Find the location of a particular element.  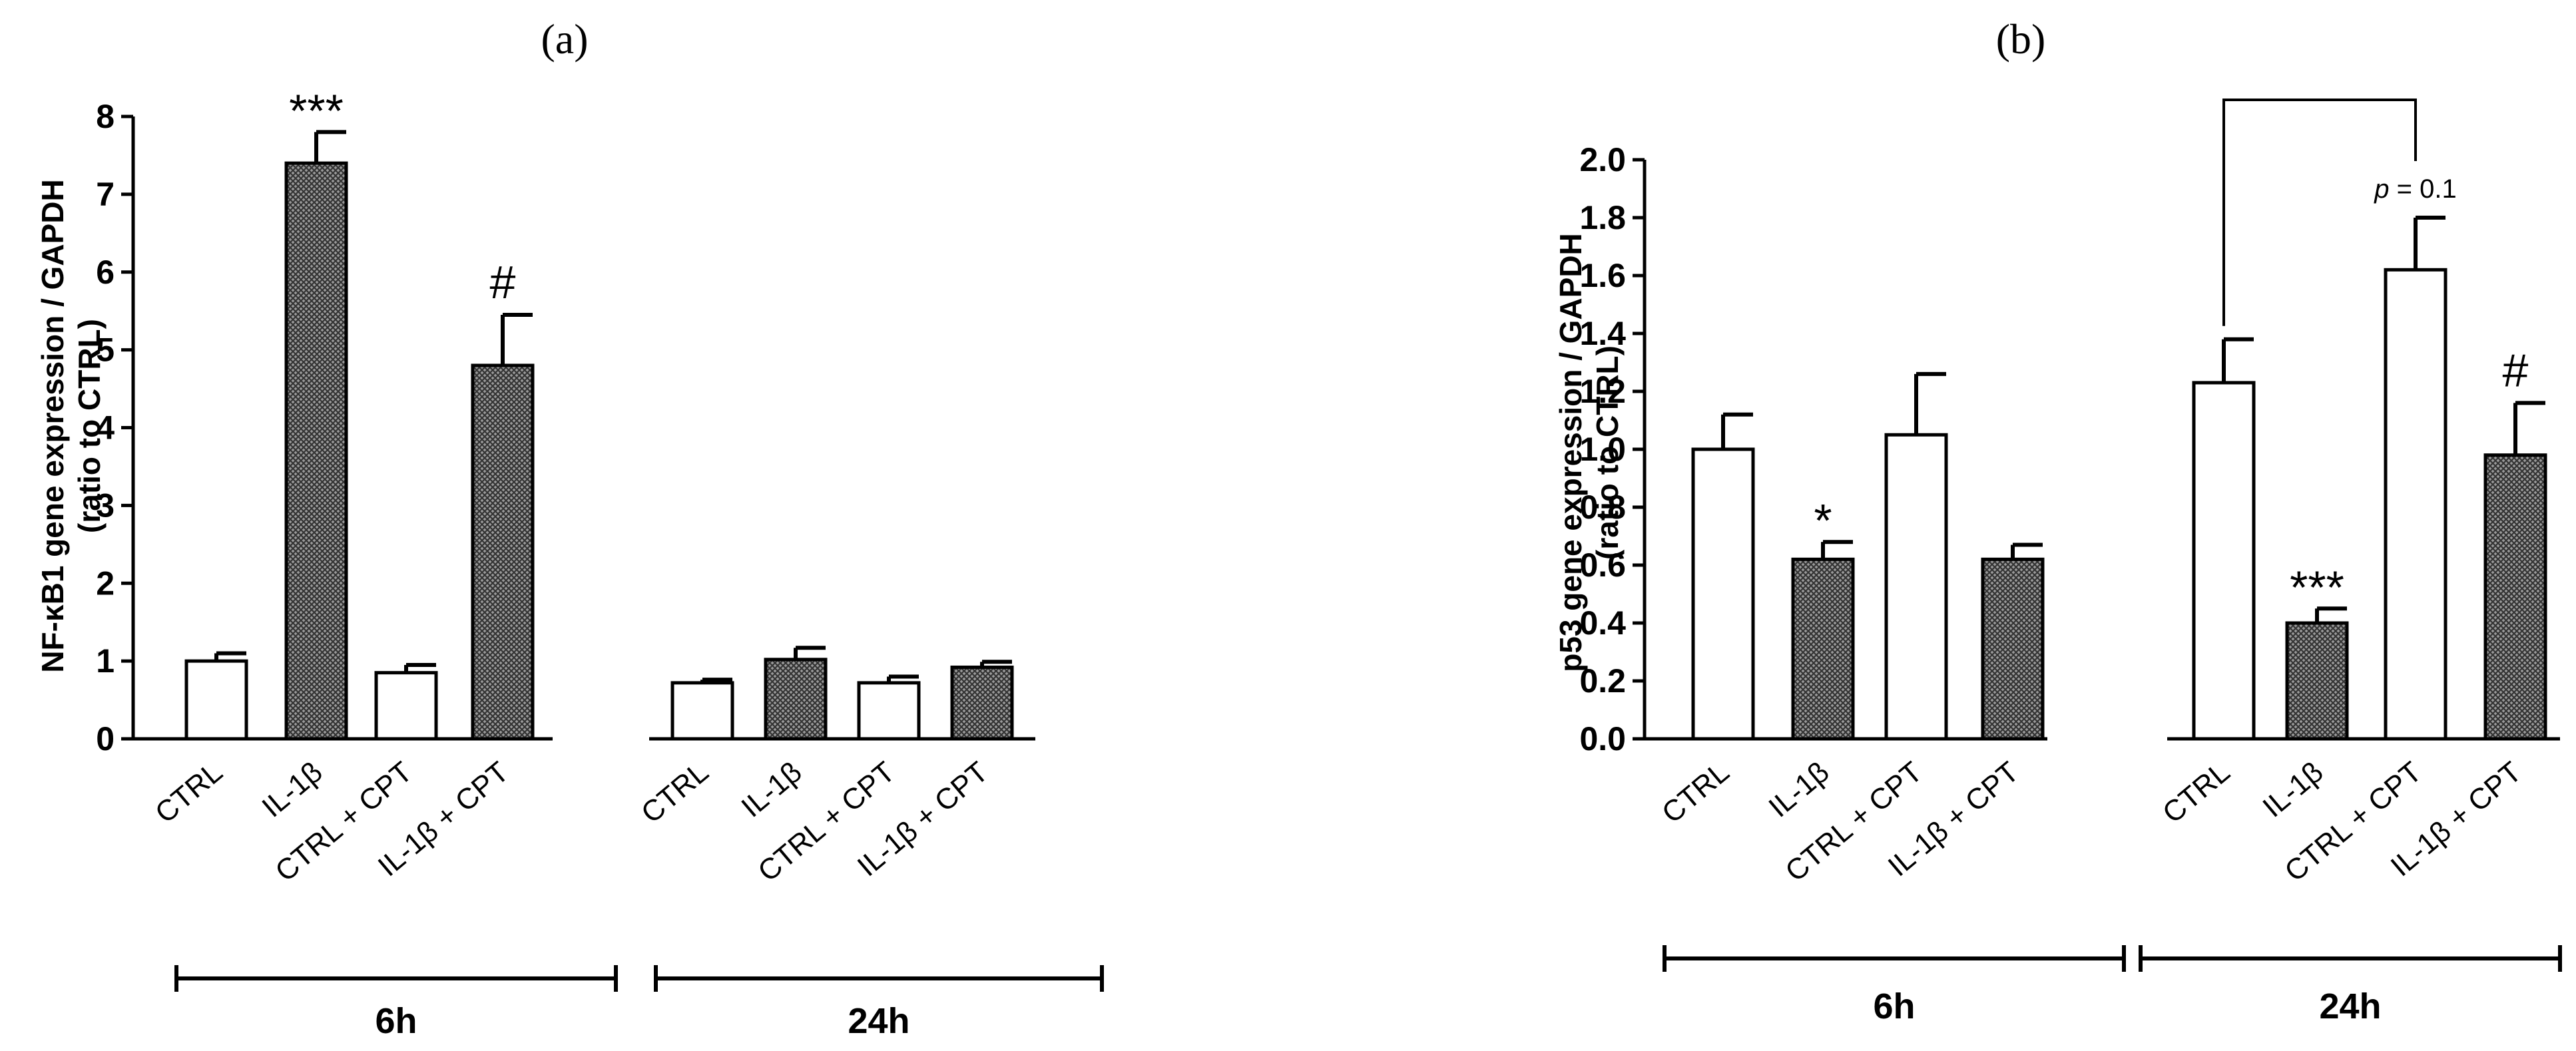

y-tick-label: 7 is located at coordinates (106, 194).